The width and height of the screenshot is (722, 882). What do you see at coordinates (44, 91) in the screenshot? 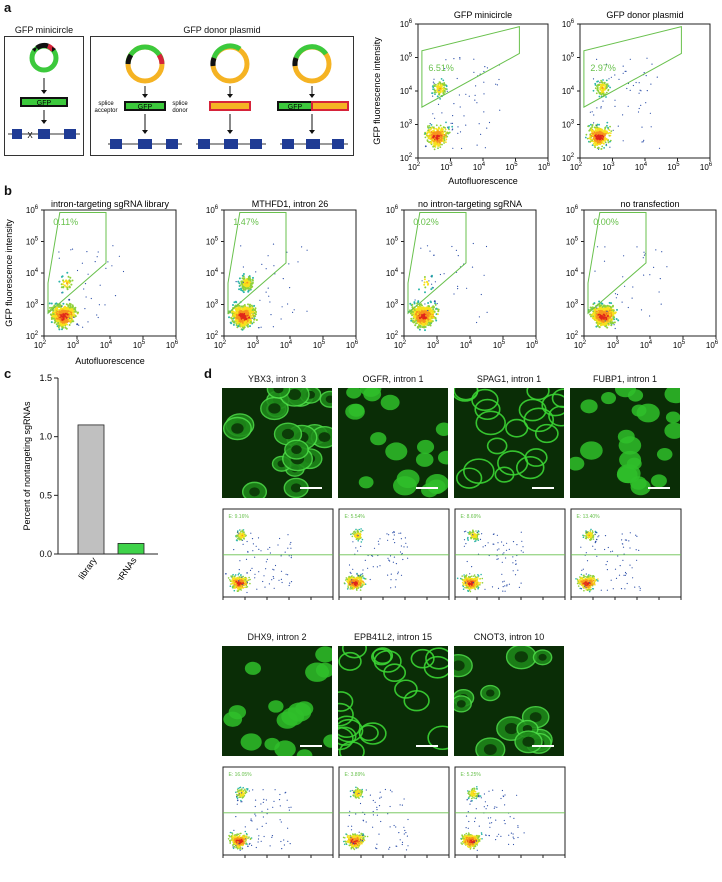
I see `minicircle-schematic: GFP X` at bounding box center [44, 91].